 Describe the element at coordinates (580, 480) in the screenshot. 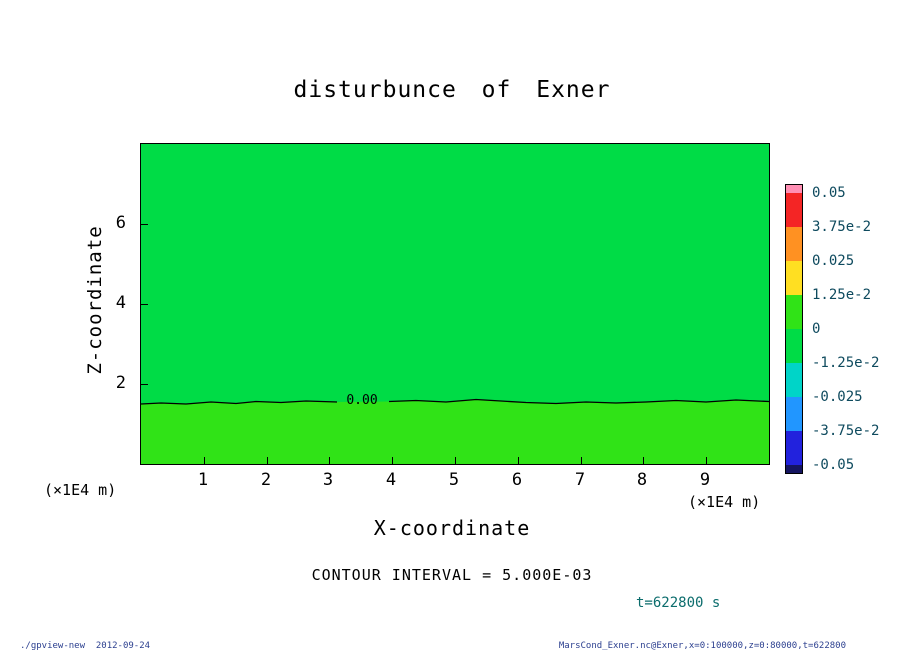

I see `x-tick-label: 7` at that location.